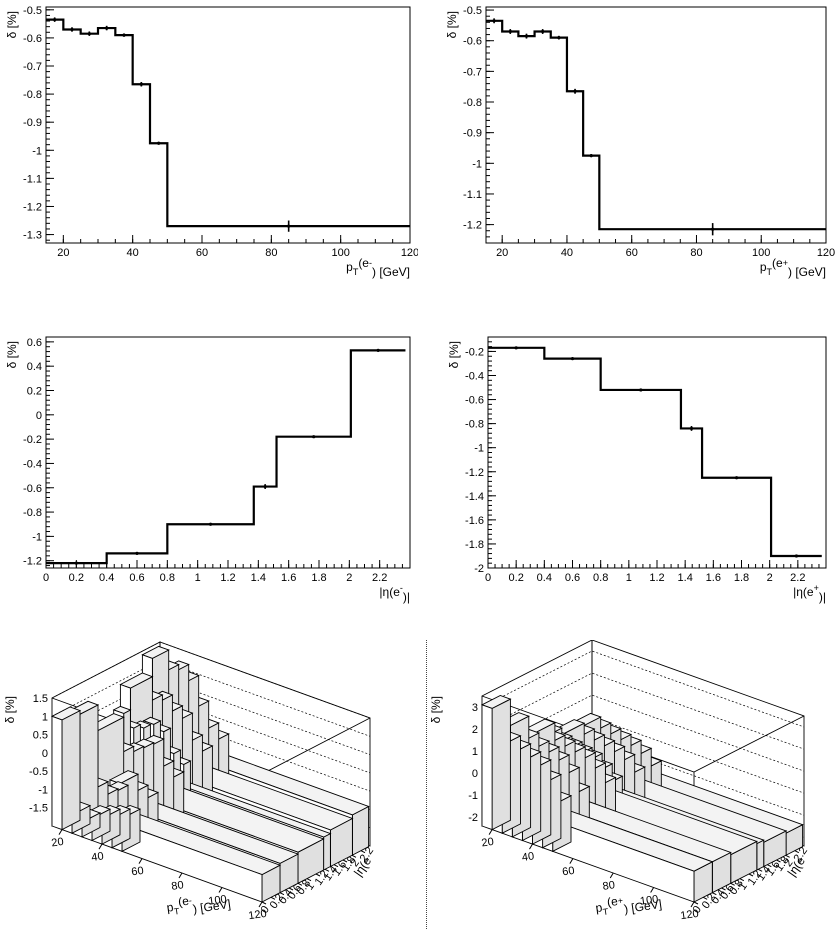 The height and width of the screenshot is (929, 837). Describe the element at coordinates (34, 343) in the screenshot. I see `y-tick-label: 0.6` at that location.